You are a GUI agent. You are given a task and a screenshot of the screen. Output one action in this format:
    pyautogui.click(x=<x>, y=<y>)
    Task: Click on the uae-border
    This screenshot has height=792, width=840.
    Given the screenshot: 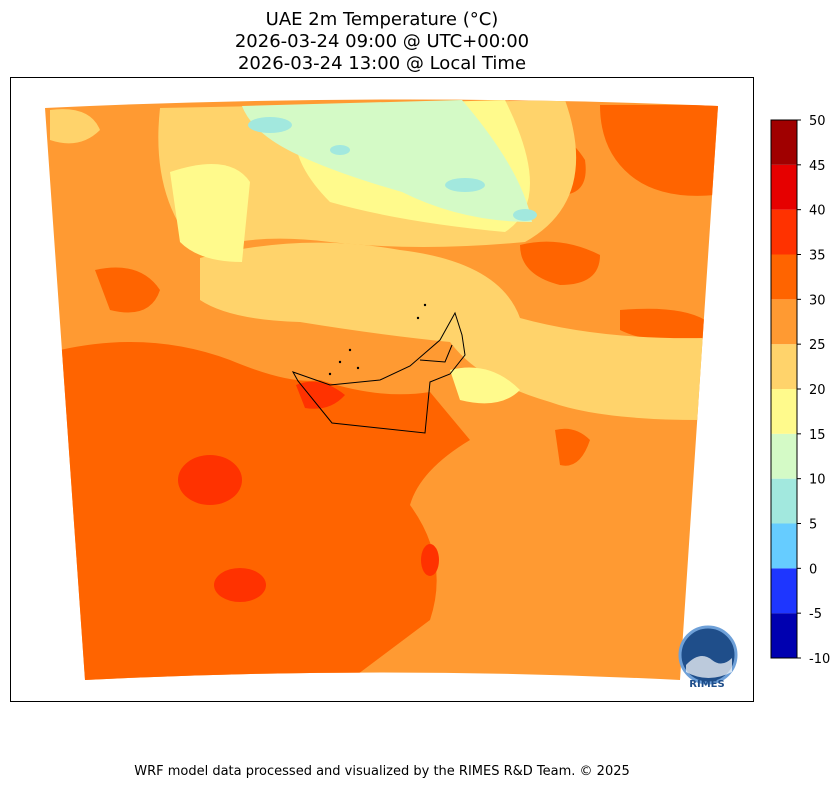 What is the action you would take?
    pyautogui.click(x=378, y=372)
    